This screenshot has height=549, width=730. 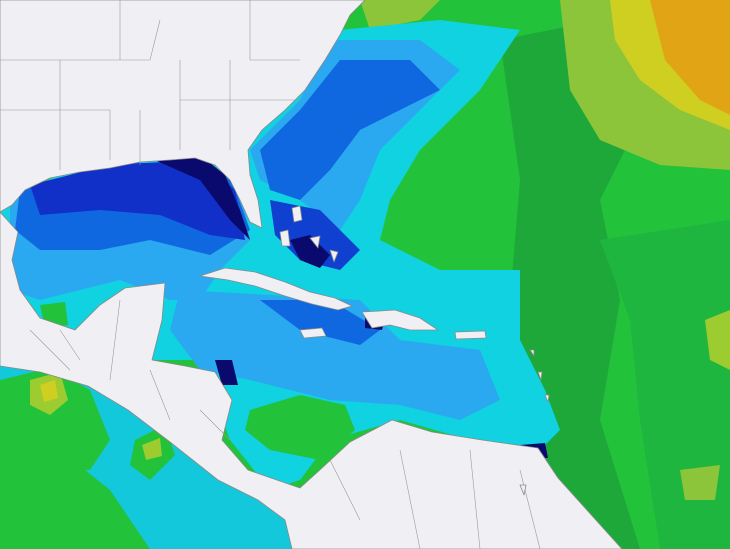 What do you see at coordinates (150, 85) in the screenshot?
I see `state-borders` at bounding box center [150, 85].